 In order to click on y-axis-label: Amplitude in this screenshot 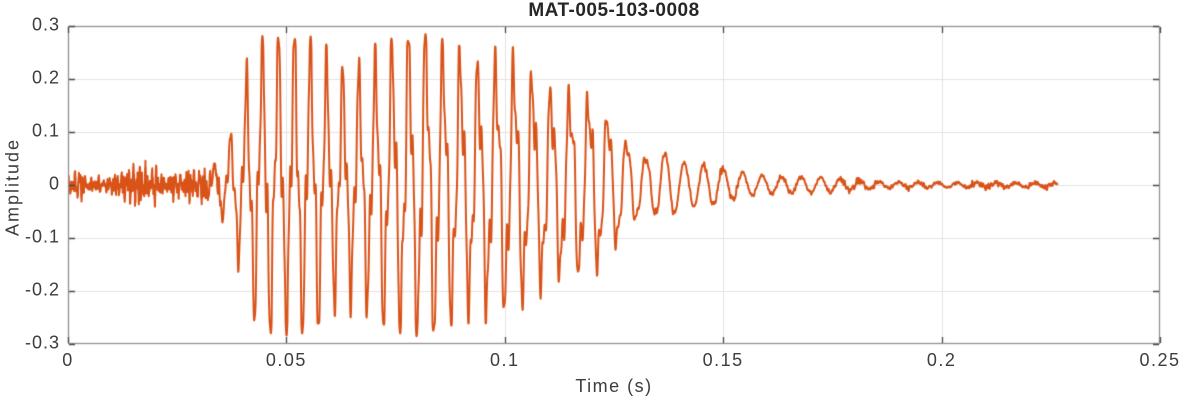, I will do `click(12, 187)`.